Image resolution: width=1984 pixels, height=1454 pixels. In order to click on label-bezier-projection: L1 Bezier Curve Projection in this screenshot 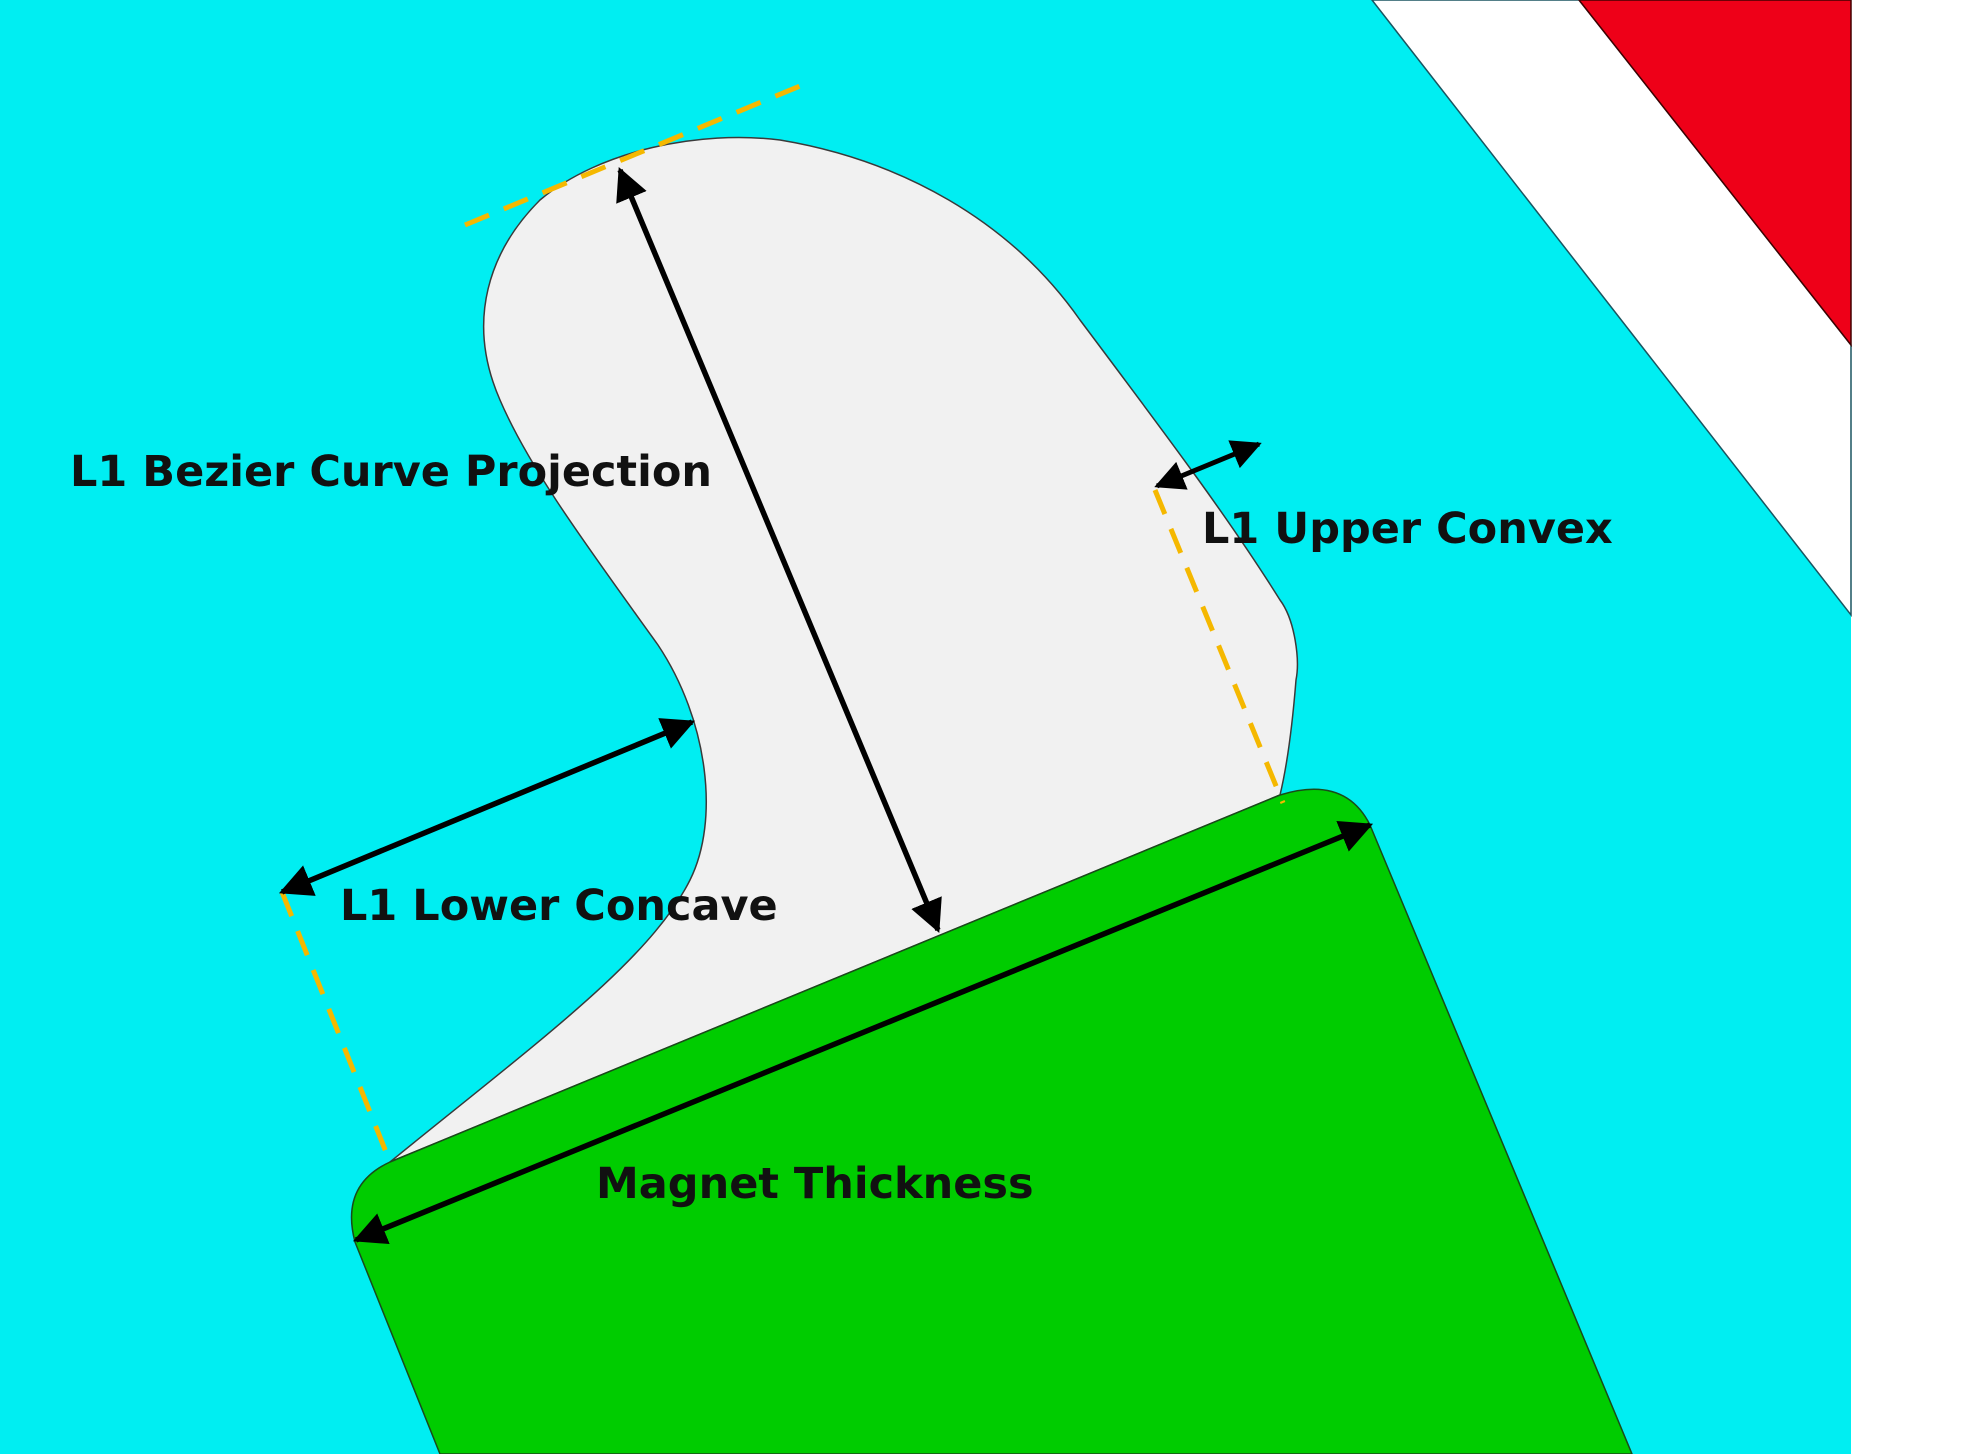, I will do `click(391, 472)`.